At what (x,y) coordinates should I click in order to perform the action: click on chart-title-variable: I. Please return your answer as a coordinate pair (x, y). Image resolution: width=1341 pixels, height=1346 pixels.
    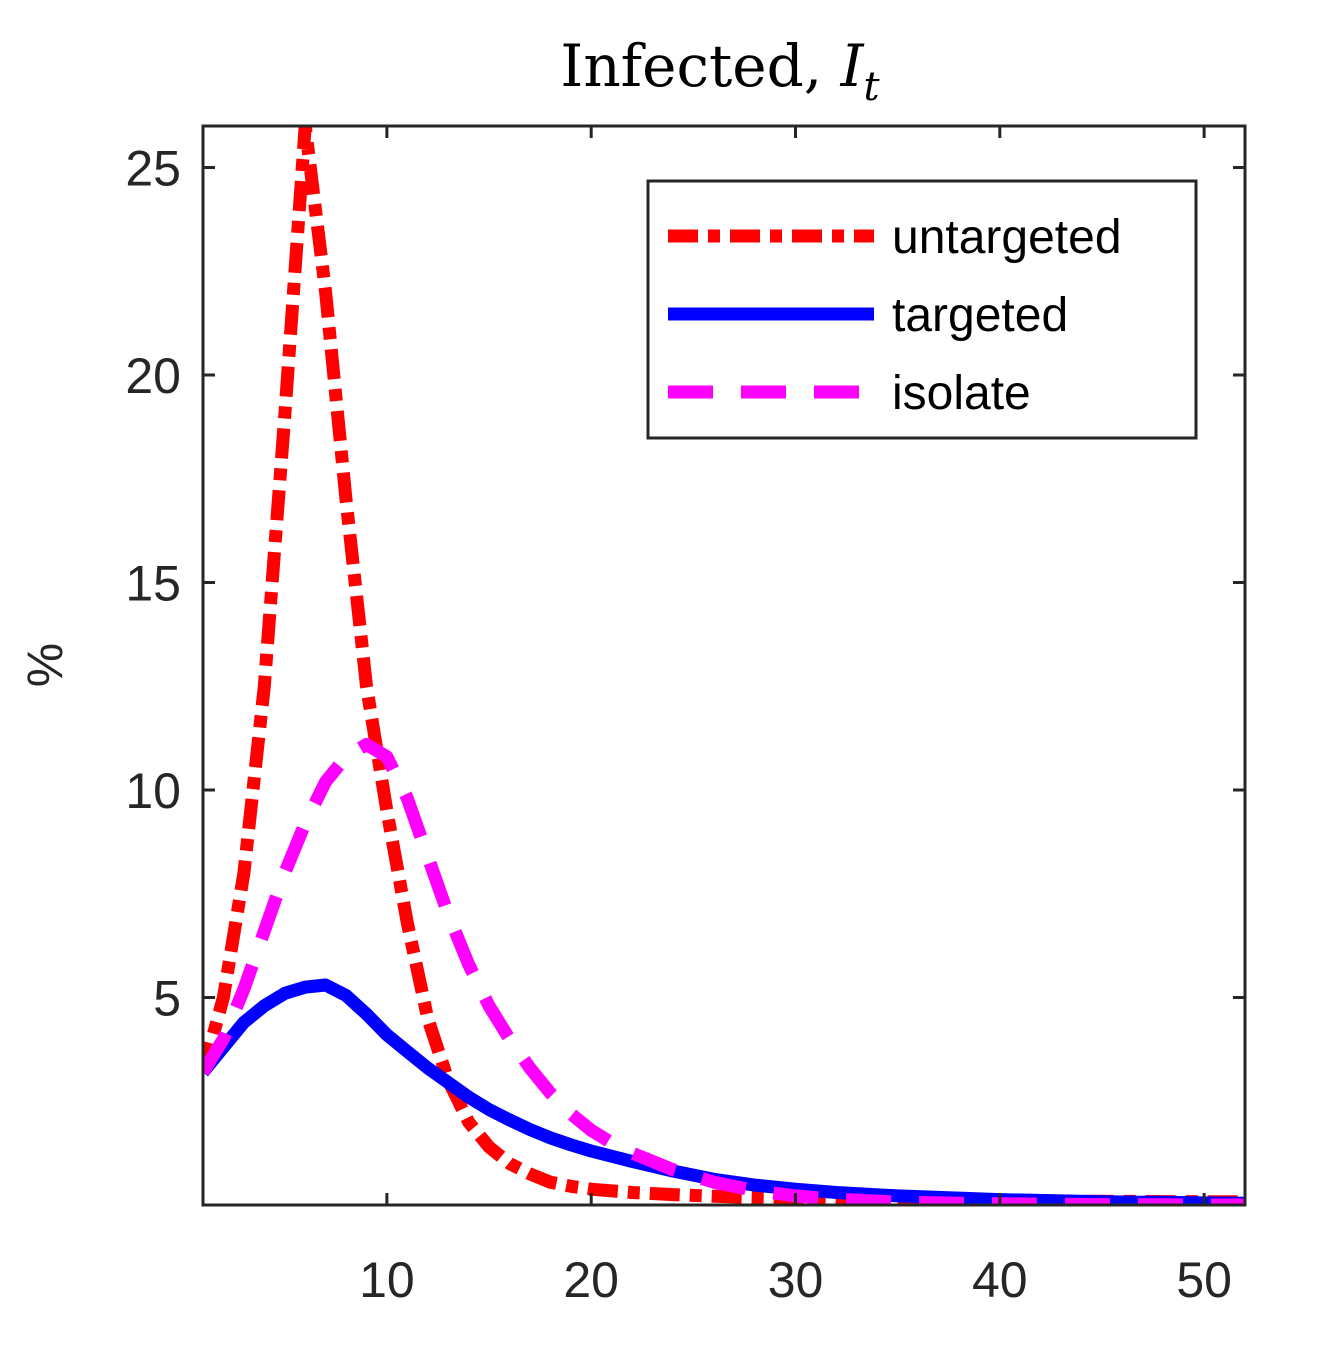
    Looking at the image, I should click on (852, 66).